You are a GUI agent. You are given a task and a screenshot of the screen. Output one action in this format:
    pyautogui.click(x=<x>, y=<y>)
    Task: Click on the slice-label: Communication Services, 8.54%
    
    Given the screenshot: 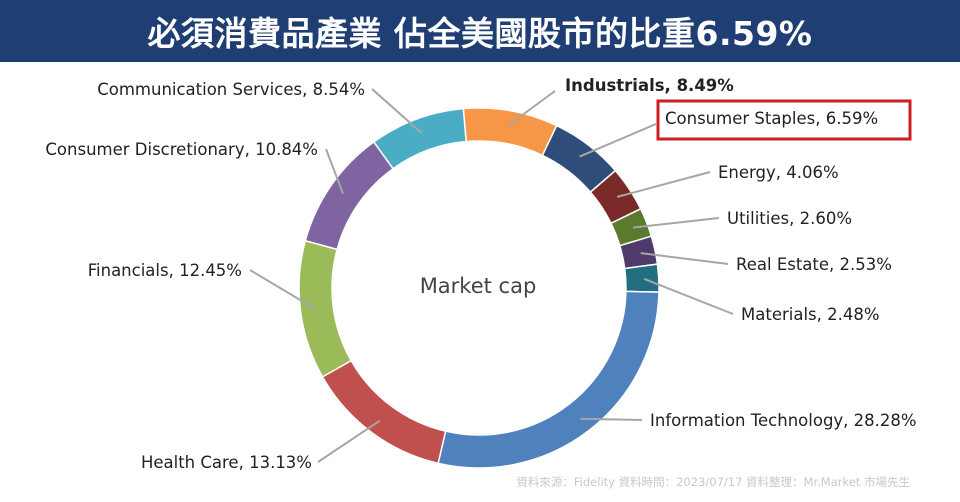 What is the action you would take?
    pyautogui.click(x=231, y=89)
    